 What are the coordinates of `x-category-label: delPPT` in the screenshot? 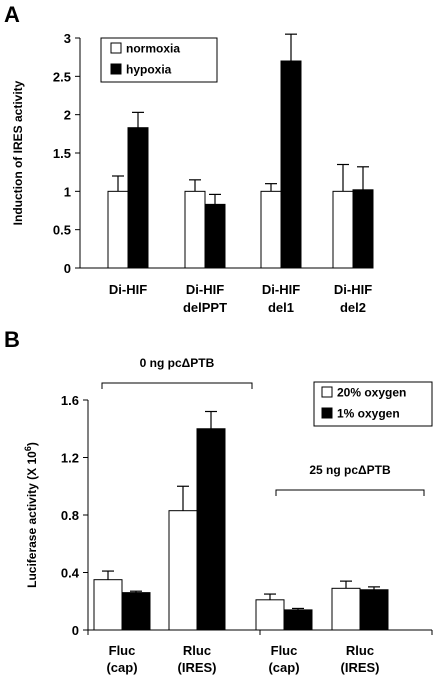 It's located at (205, 307).